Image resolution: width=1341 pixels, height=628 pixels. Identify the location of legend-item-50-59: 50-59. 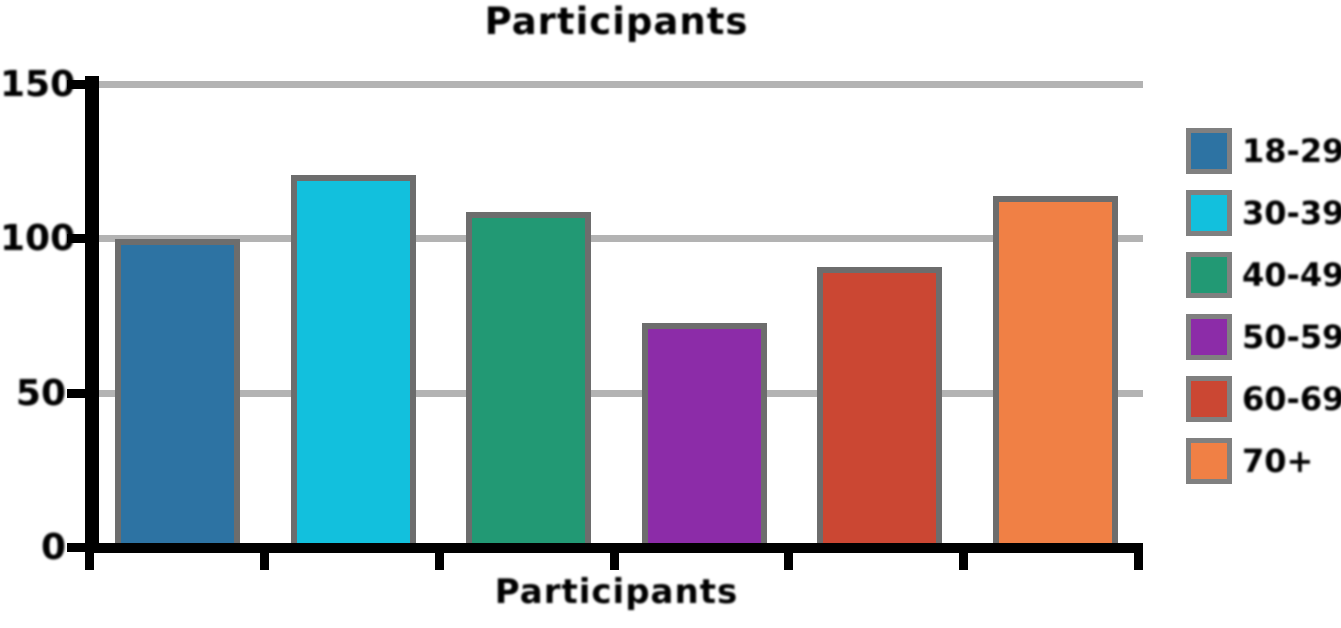
(1263, 337).